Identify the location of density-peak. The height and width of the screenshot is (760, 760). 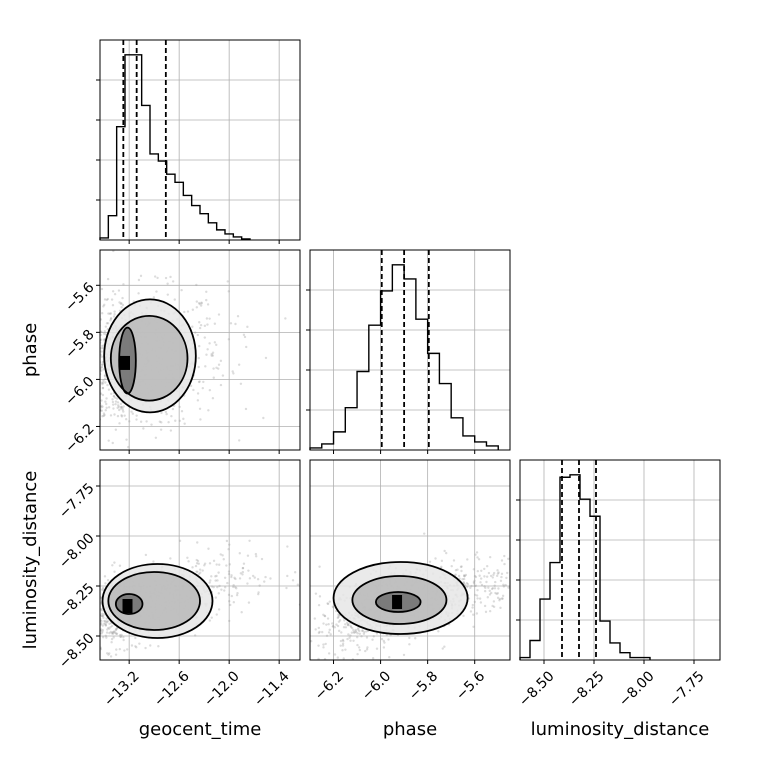
(127, 606).